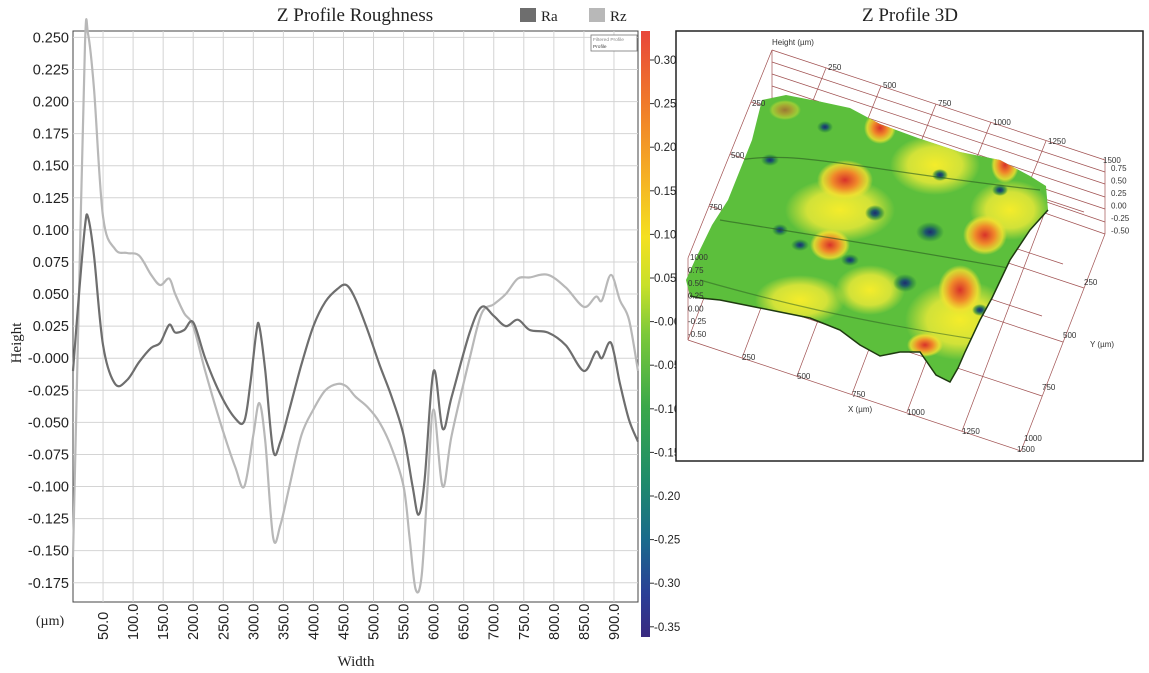 This screenshot has width=1149, height=673. I want to click on y3d-tick-label: 500, so click(1070, 335).